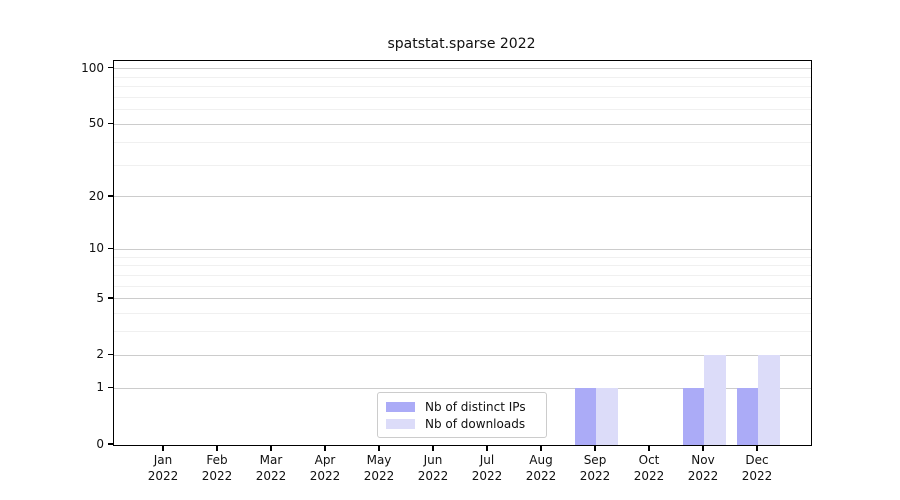 This screenshot has width=900, height=500. Describe the element at coordinates (100, 354) in the screenshot. I see `y-tick-label: 2` at that location.